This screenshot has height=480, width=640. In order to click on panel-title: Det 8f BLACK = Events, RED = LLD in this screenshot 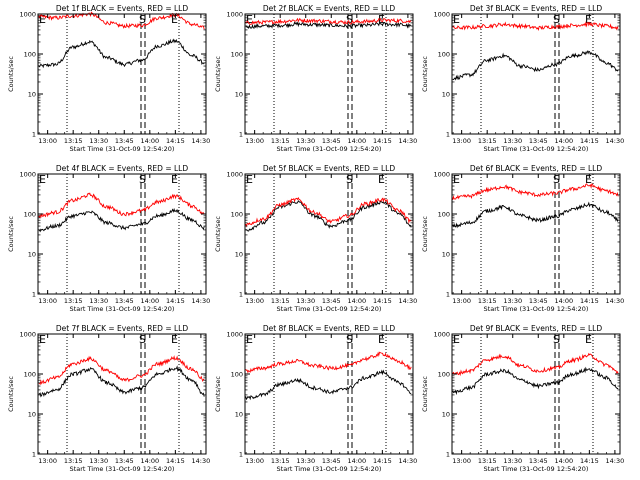, I will do `click(329, 328)`.